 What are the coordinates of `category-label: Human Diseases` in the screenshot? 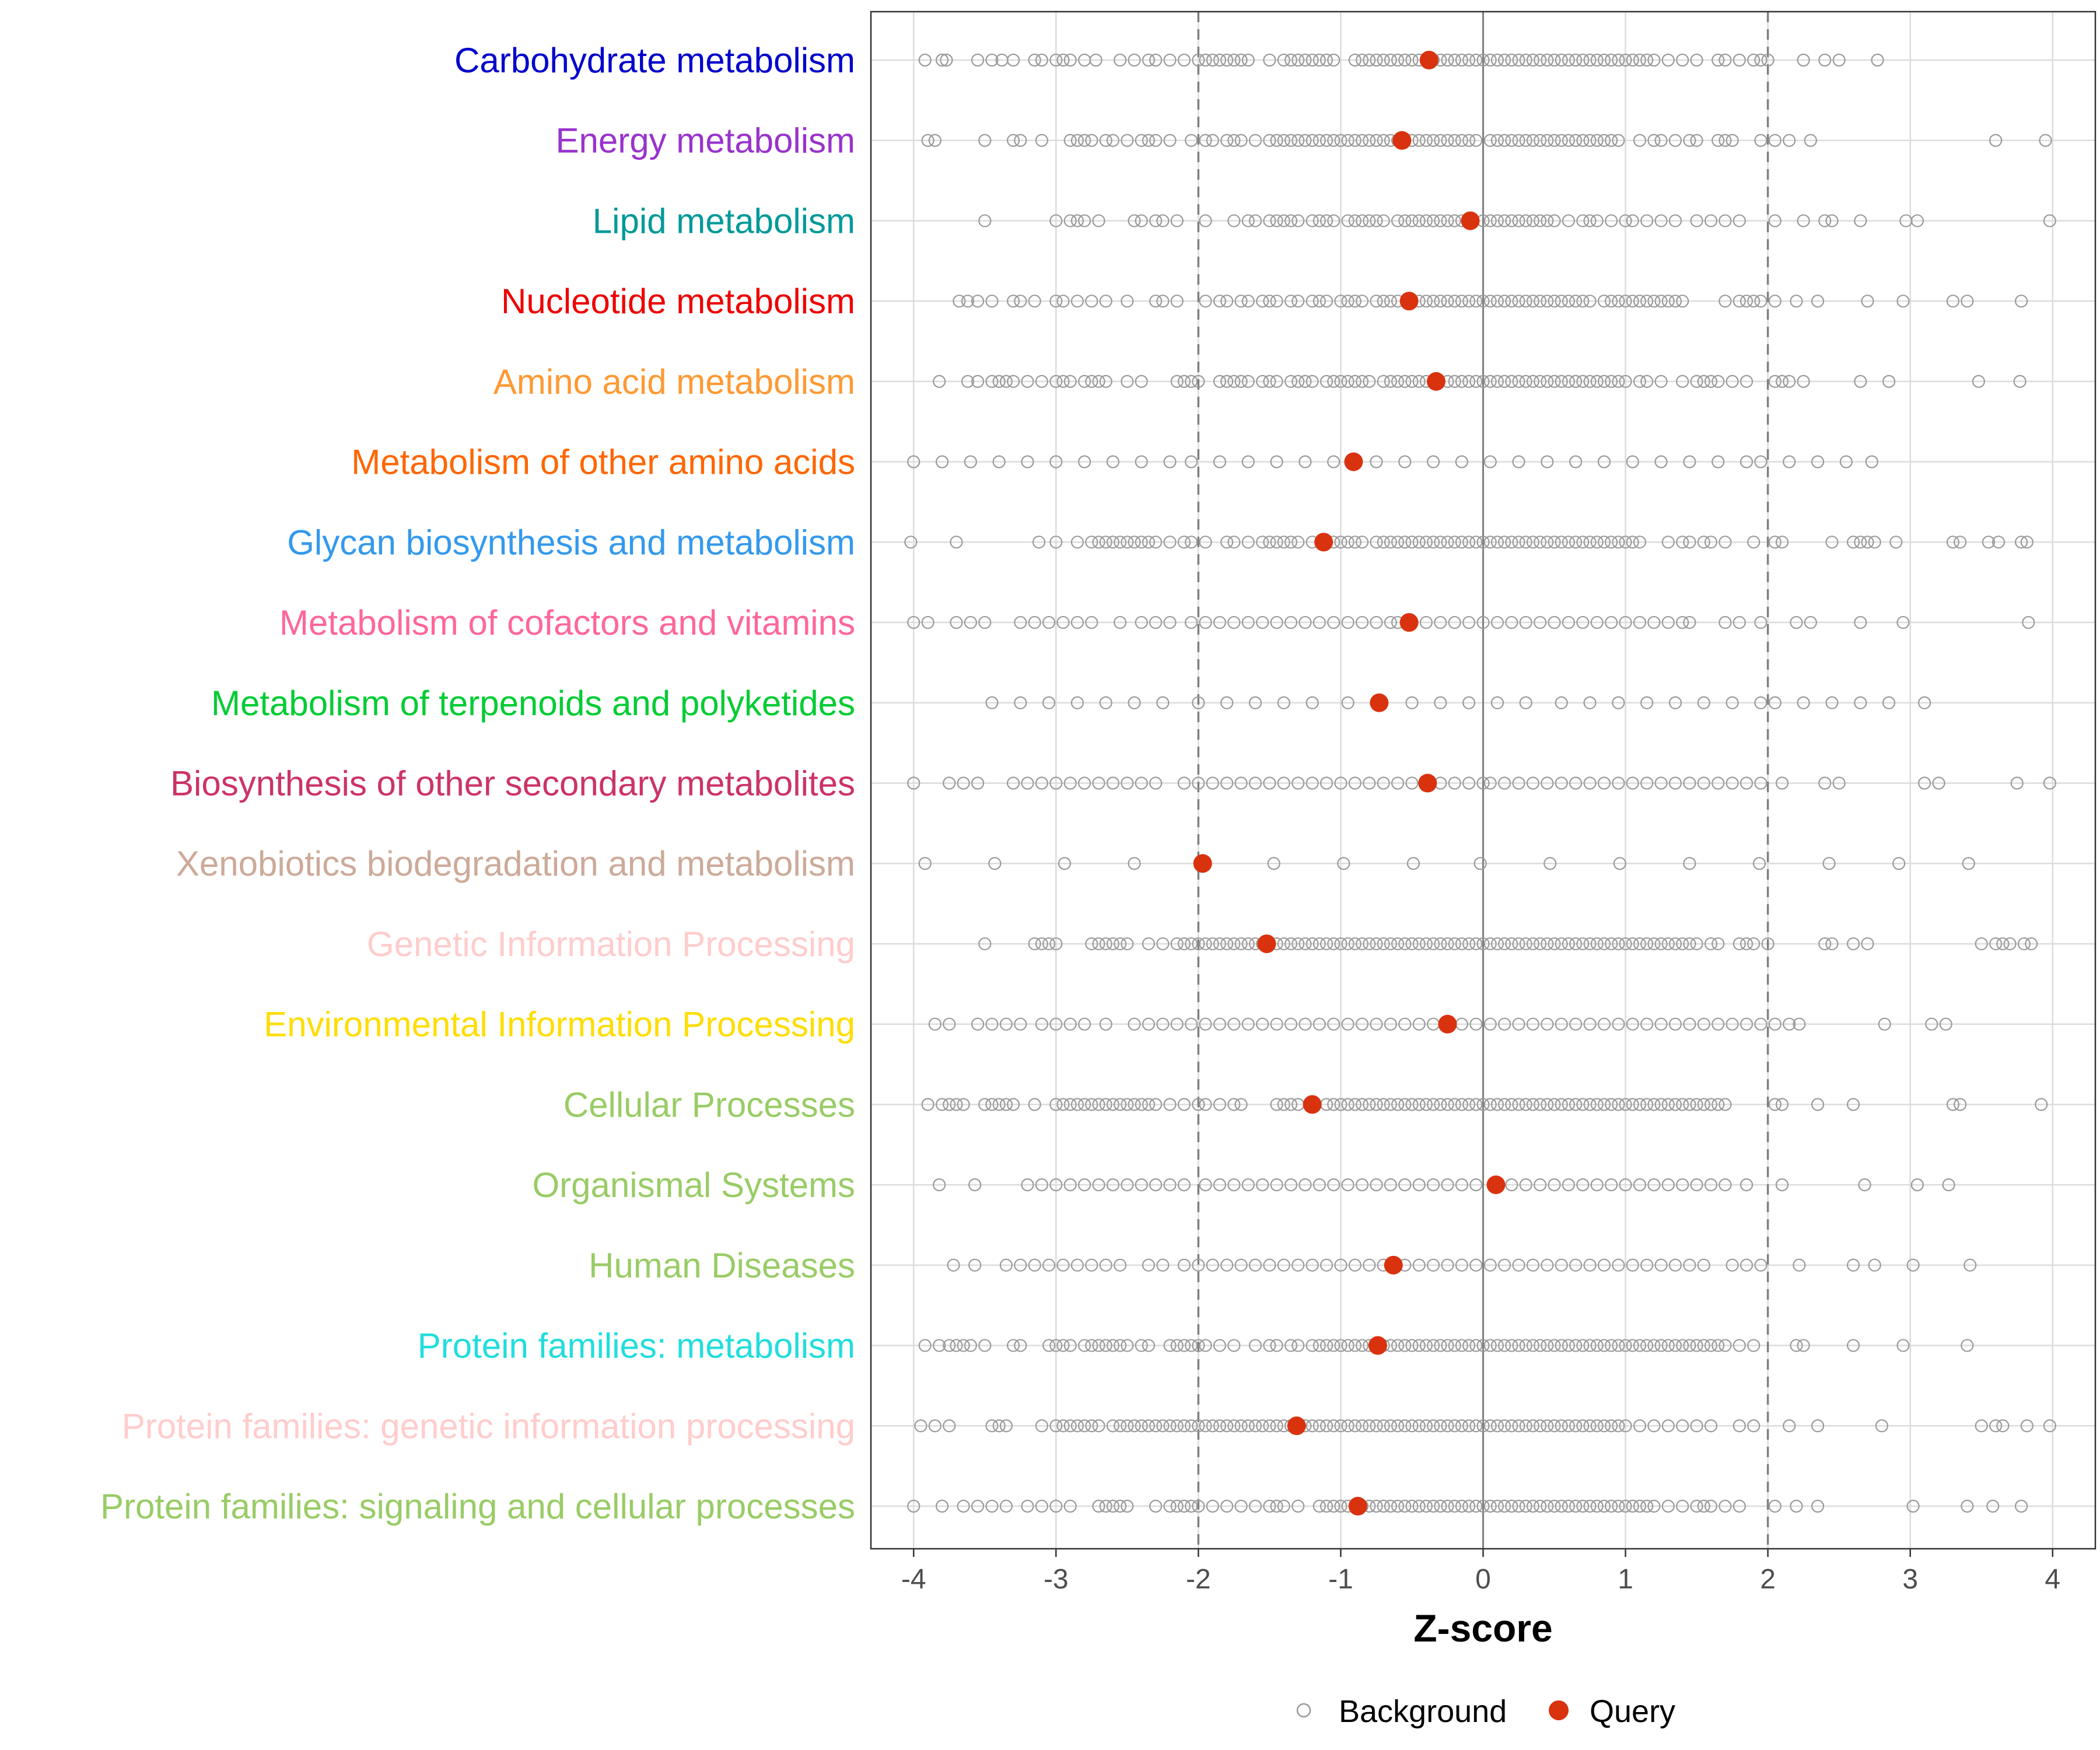 It's located at (722, 1265).